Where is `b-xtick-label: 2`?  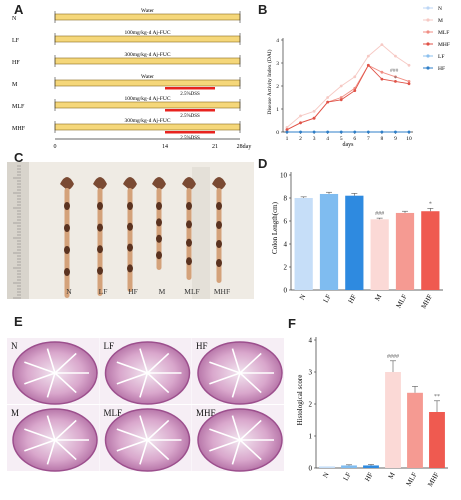 b-xtick-label: 2 is located at coordinates (300, 139).